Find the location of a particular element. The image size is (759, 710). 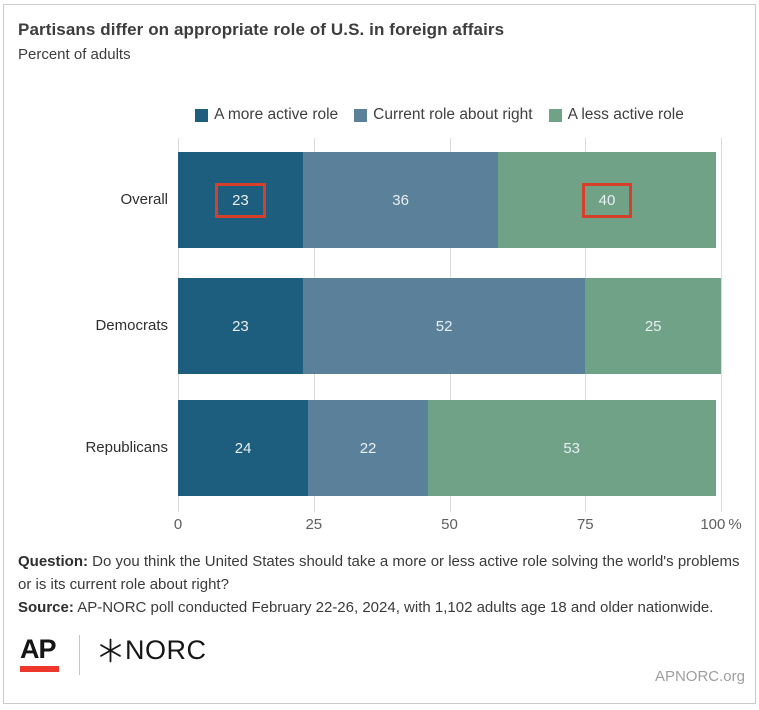

bar-value-label: 22 is located at coordinates (368, 448).